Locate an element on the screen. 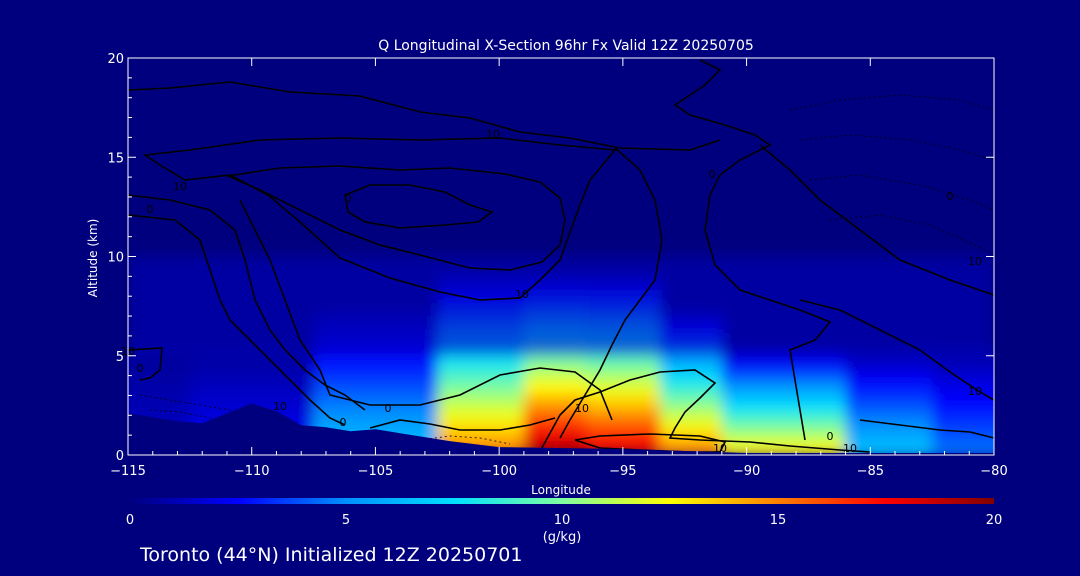 The height and width of the screenshot is (576, 1080). x-axis-label: Longitude is located at coordinates (561, 490).